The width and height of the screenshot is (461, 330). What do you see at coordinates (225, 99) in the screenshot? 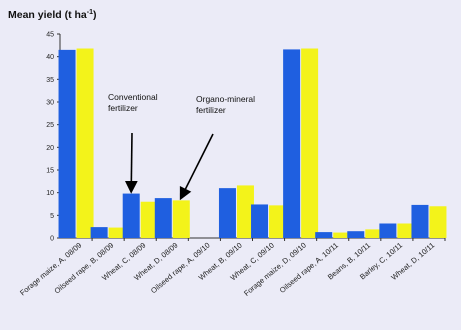
I see `annotation-label: Organo-mineral` at bounding box center [225, 99].